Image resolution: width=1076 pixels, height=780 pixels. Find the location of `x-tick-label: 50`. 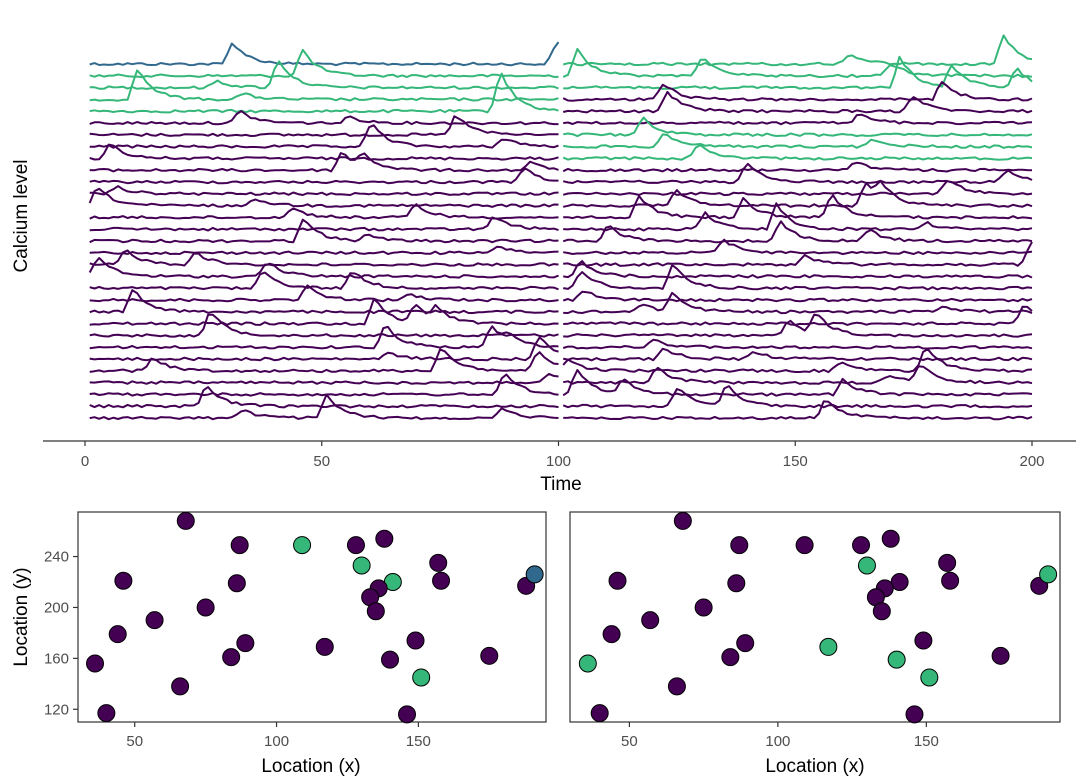

x-tick-label: 50 is located at coordinates (629, 741).